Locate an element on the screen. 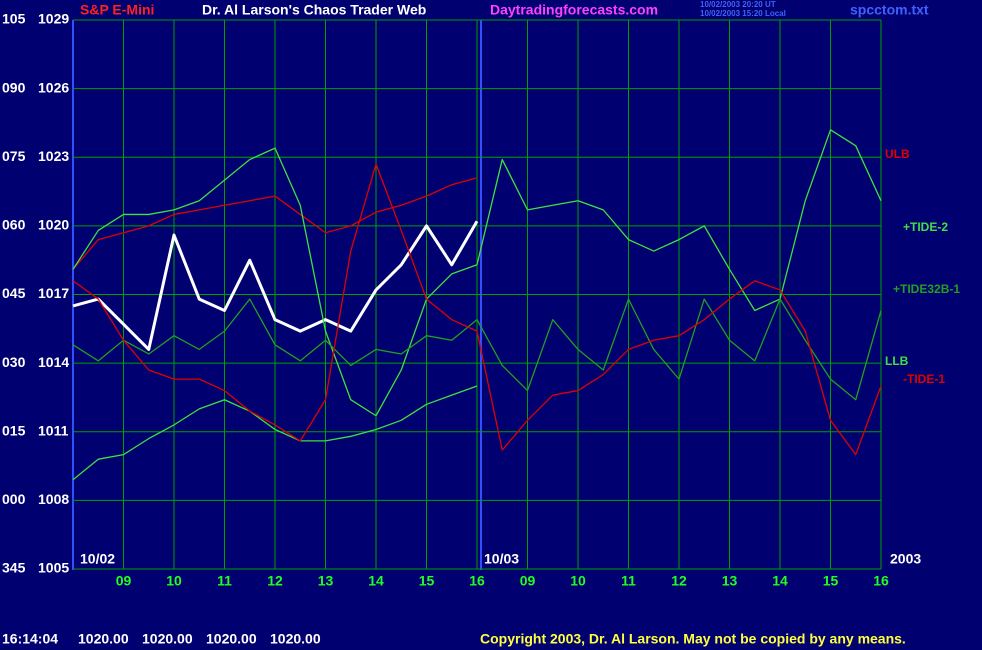 Image resolution: width=982 pixels, height=650 pixels. site-url: Daytradingforecasts.com is located at coordinates (574, 10).